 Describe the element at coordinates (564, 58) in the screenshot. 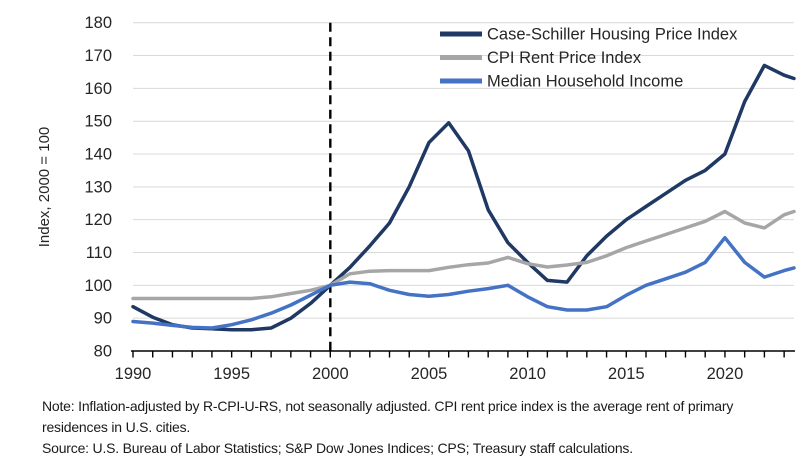

I see `legend-label: CPI Rent Price Index` at that location.